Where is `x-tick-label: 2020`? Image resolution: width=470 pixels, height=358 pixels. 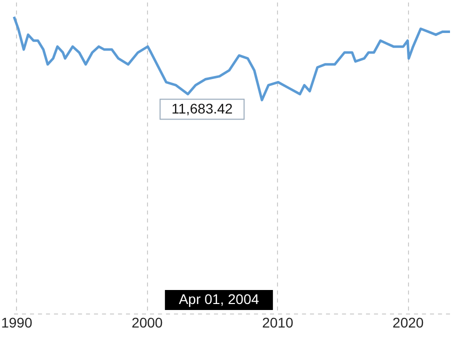 x-tick-label: 2020 is located at coordinates (408, 322).